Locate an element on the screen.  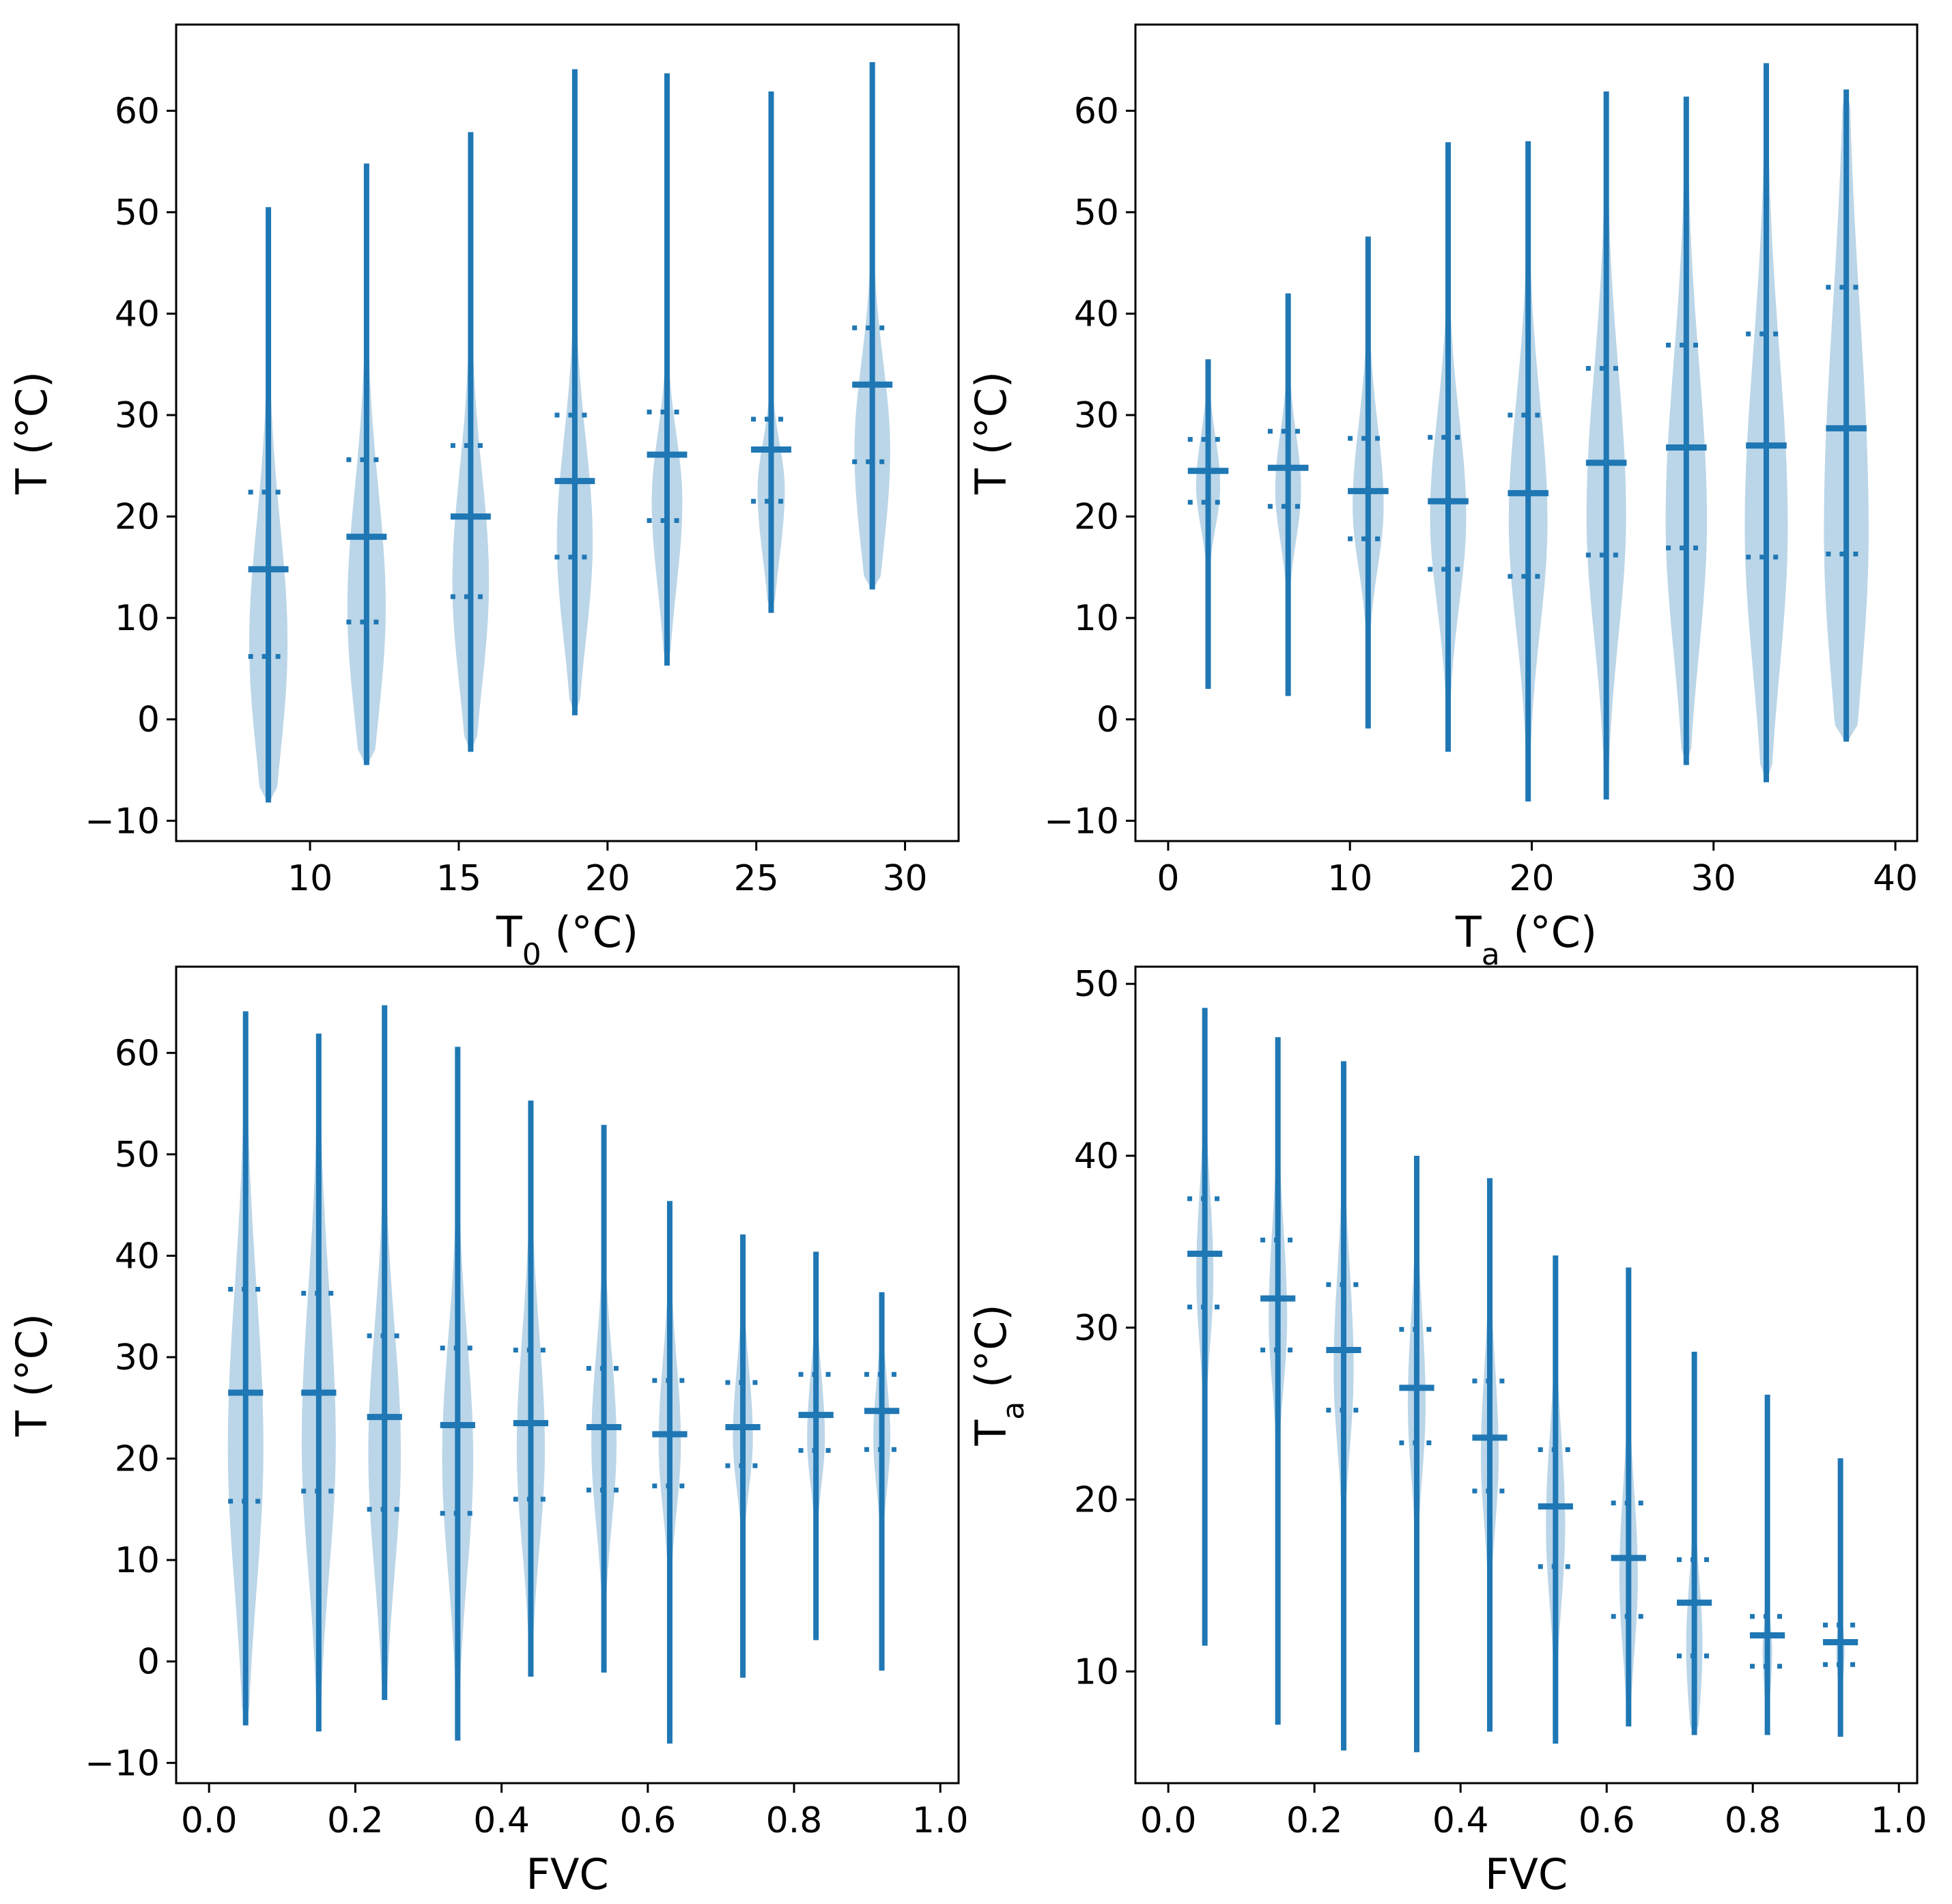
y-axis-label: Ta (°C) is located at coordinates (998, 1375).